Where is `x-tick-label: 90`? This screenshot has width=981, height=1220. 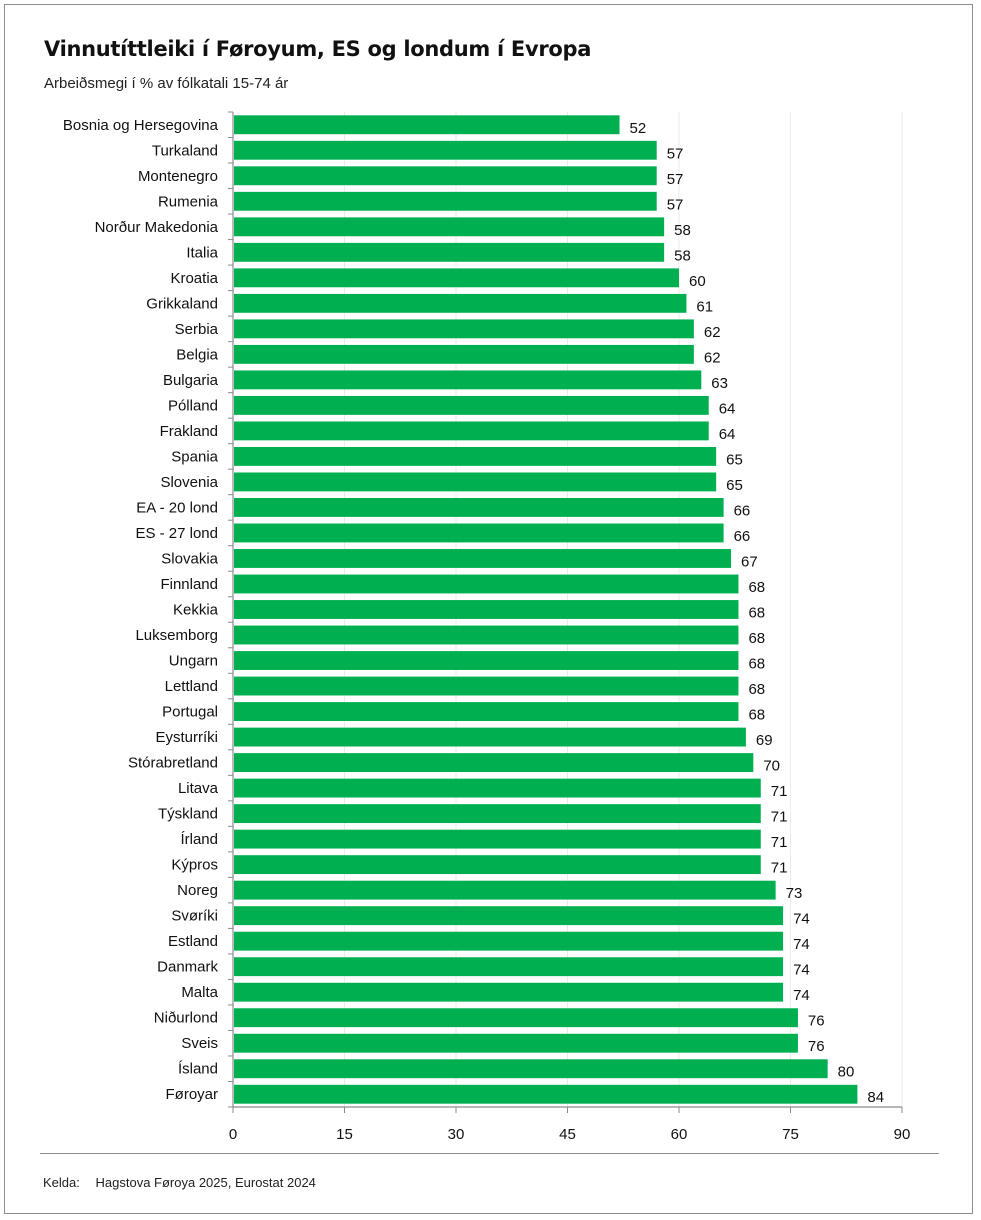
x-tick-label: 90 is located at coordinates (902, 1134).